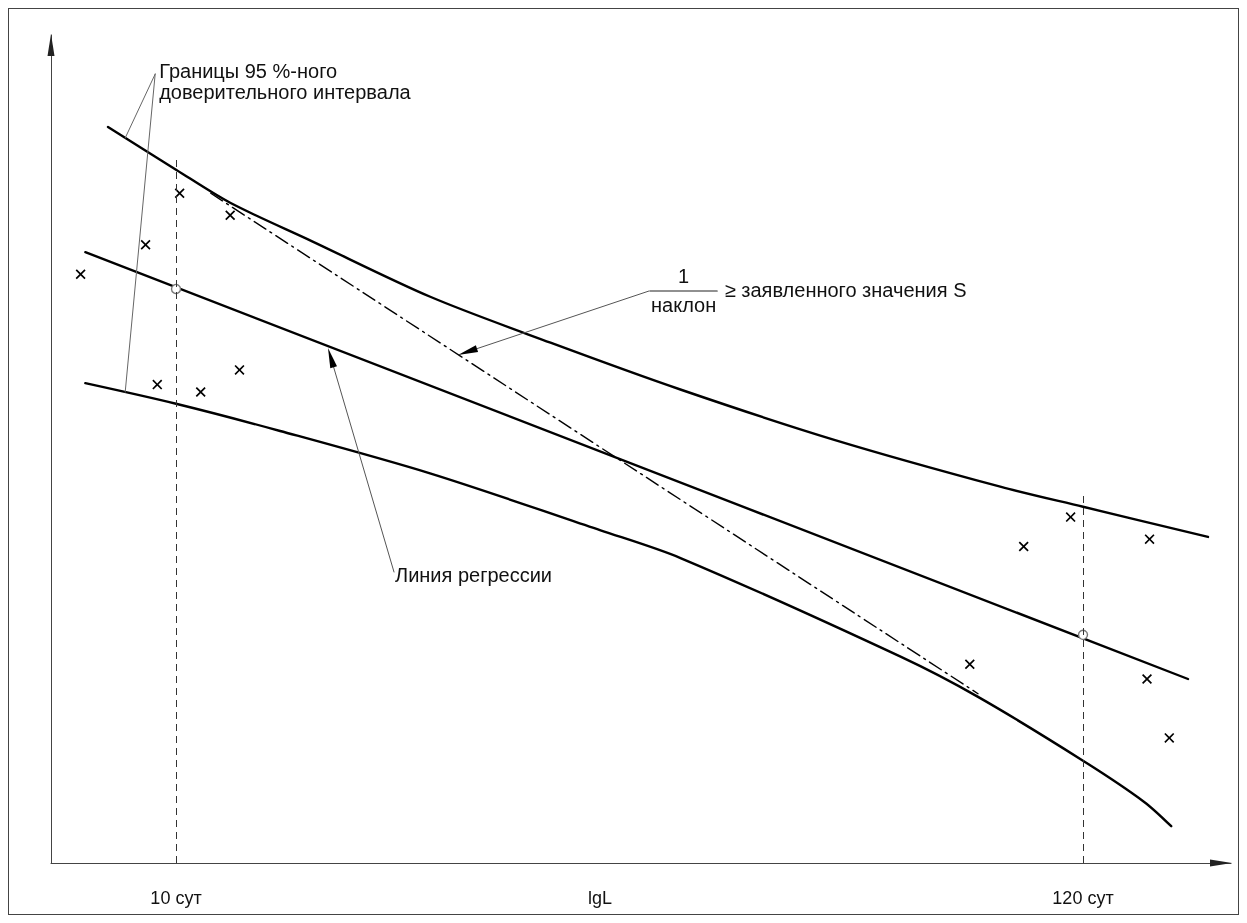 The image size is (1247, 923). Describe the element at coordinates (285, 82) in the screenshot. I see `annotation: Границы 95 %-ного доверительного интервала` at that location.